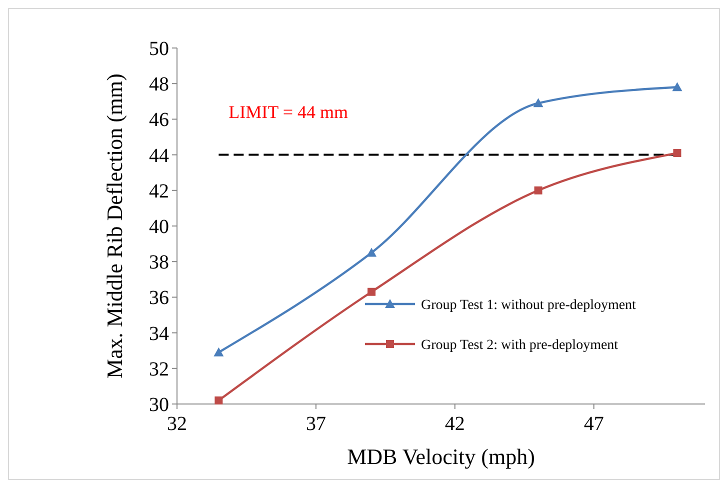  I want to click on y-tick-label: 44, so click(159, 155).